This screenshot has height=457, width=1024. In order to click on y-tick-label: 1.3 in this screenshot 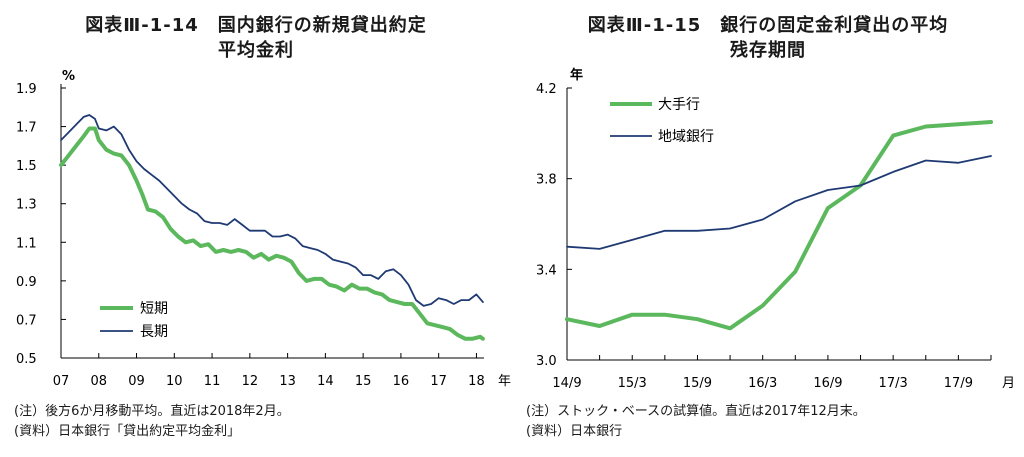, I will do `click(26, 205)`.